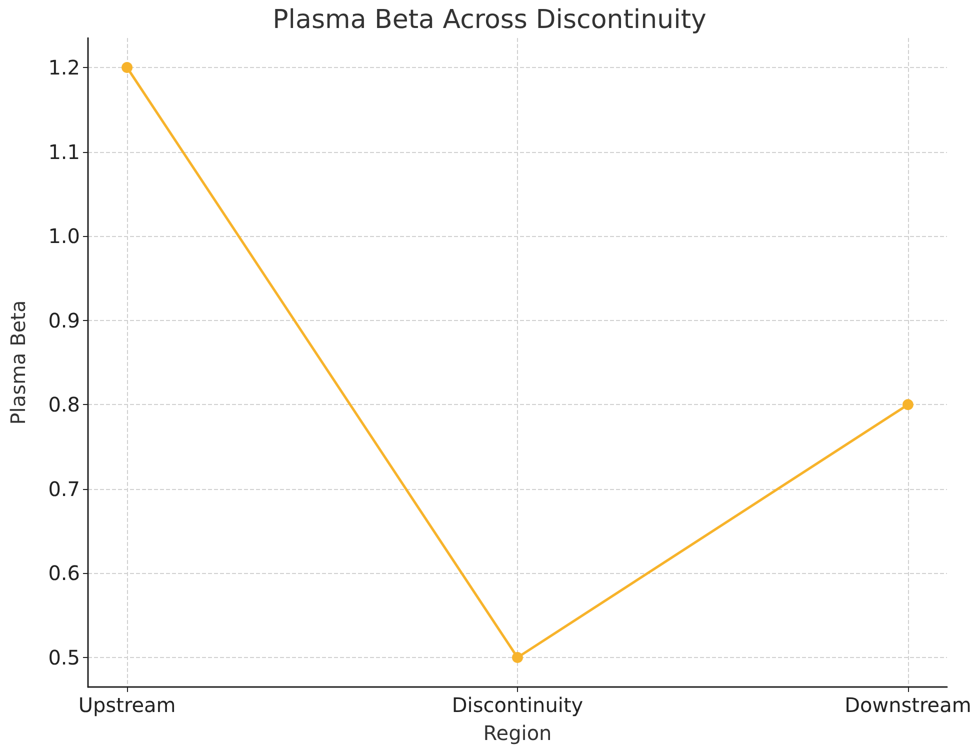  I want to click on y-tick-label: 0.6, so click(64, 573).